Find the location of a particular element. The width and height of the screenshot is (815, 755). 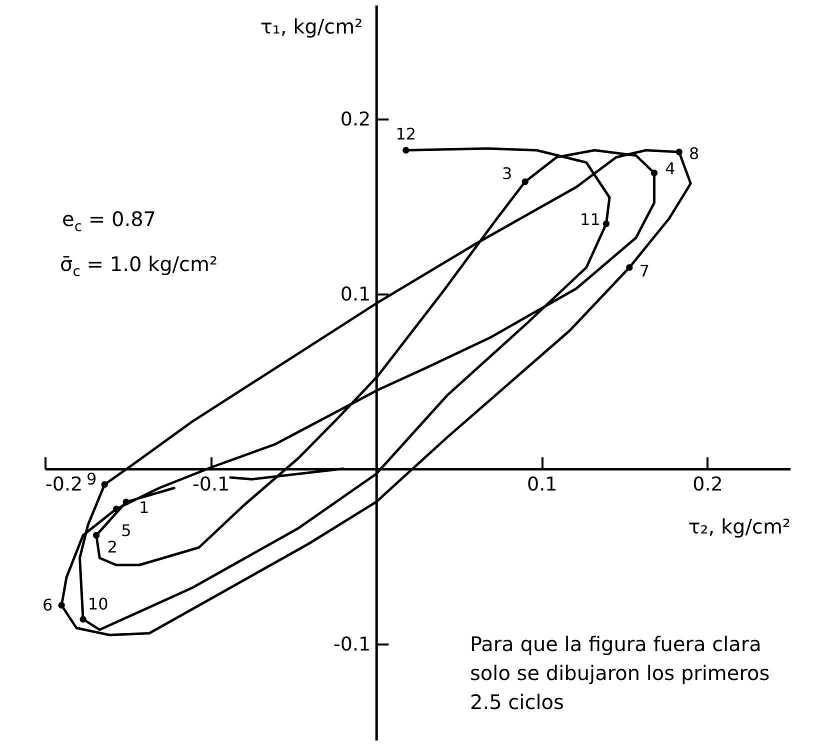

x-tick-label: 0.2 is located at coordinates (707, 484).